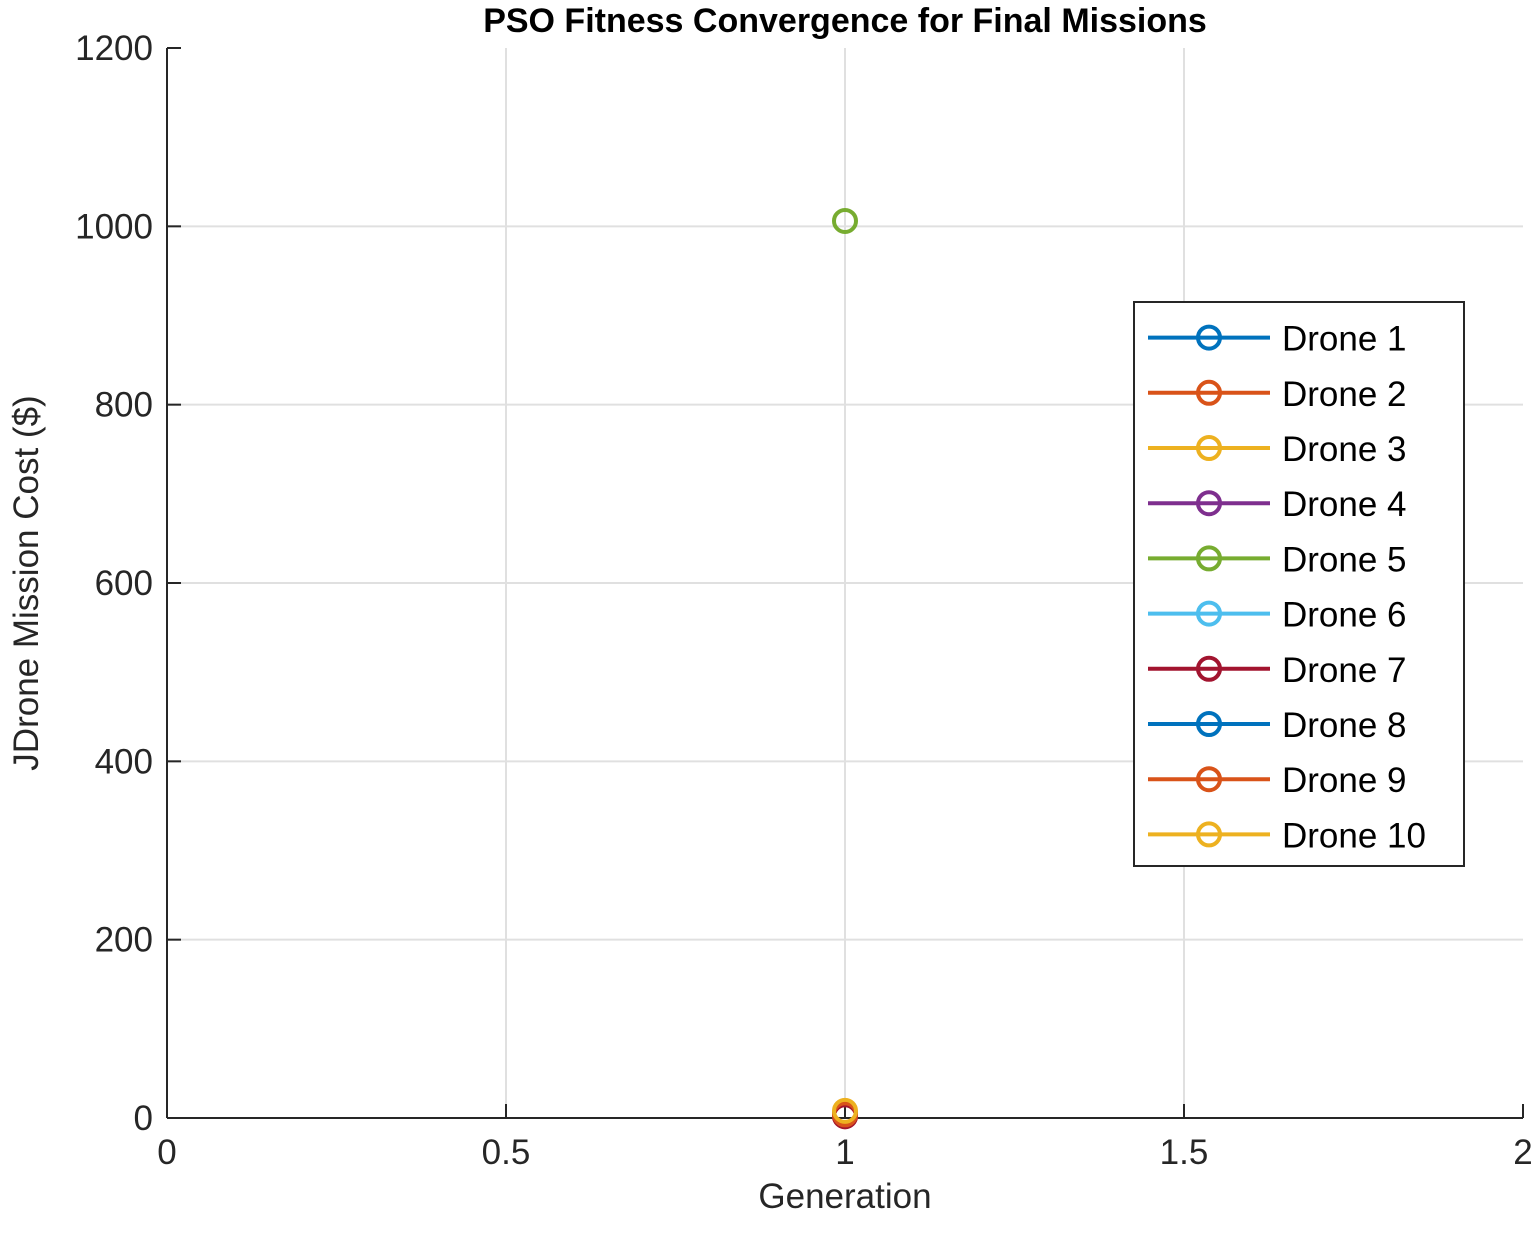 This screenshot has width=1537, height=1239. What do you see at coordinates (1344, 339) in the screenshot?
I see `legend-label: Drone 1` at bounding box center [1344, 339].